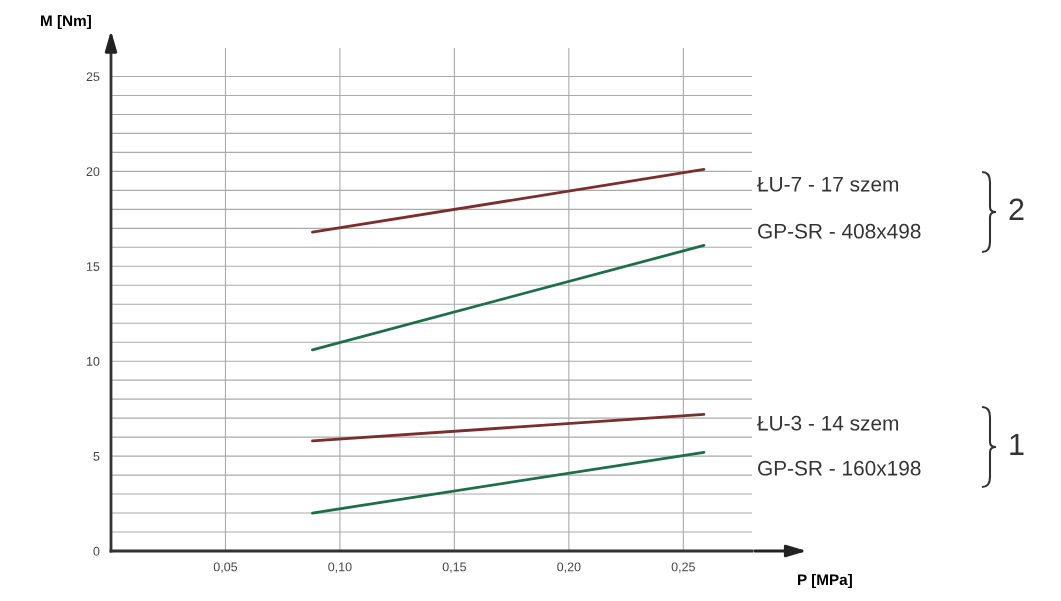 Image resolution: width=1061 pixels, height=601 pixels. What do you see at coordinates (569, 567) in the screenshot?
I see `x-tick-label: 0,20` at bounding box center [569, 567].